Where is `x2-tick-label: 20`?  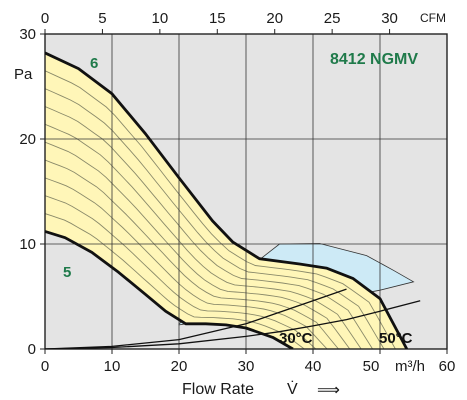 x2-tick-label: 20 is located at coordinates (274, 18).